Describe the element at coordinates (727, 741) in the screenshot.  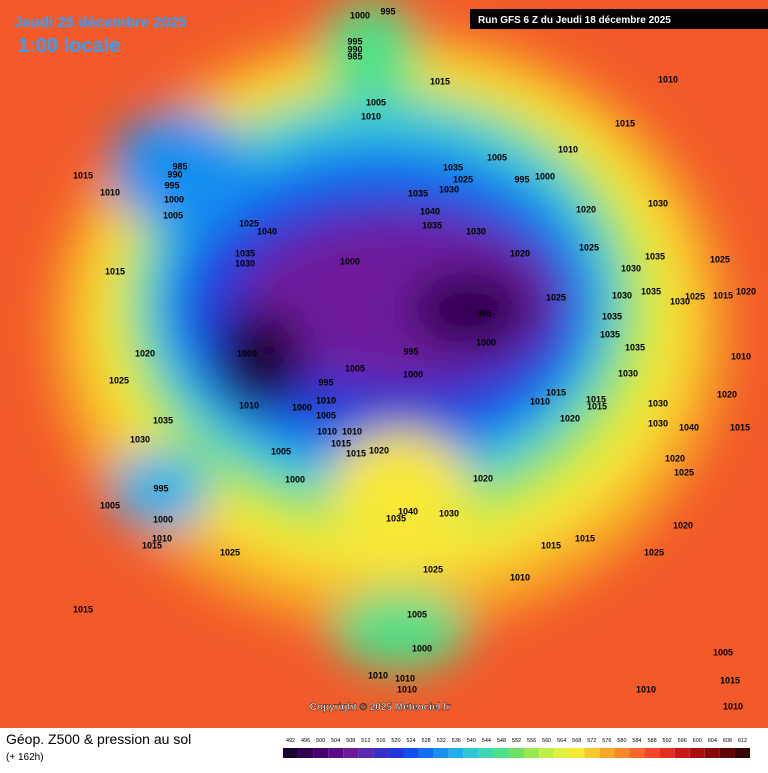
I see `colorbar-label: 608` at that location.